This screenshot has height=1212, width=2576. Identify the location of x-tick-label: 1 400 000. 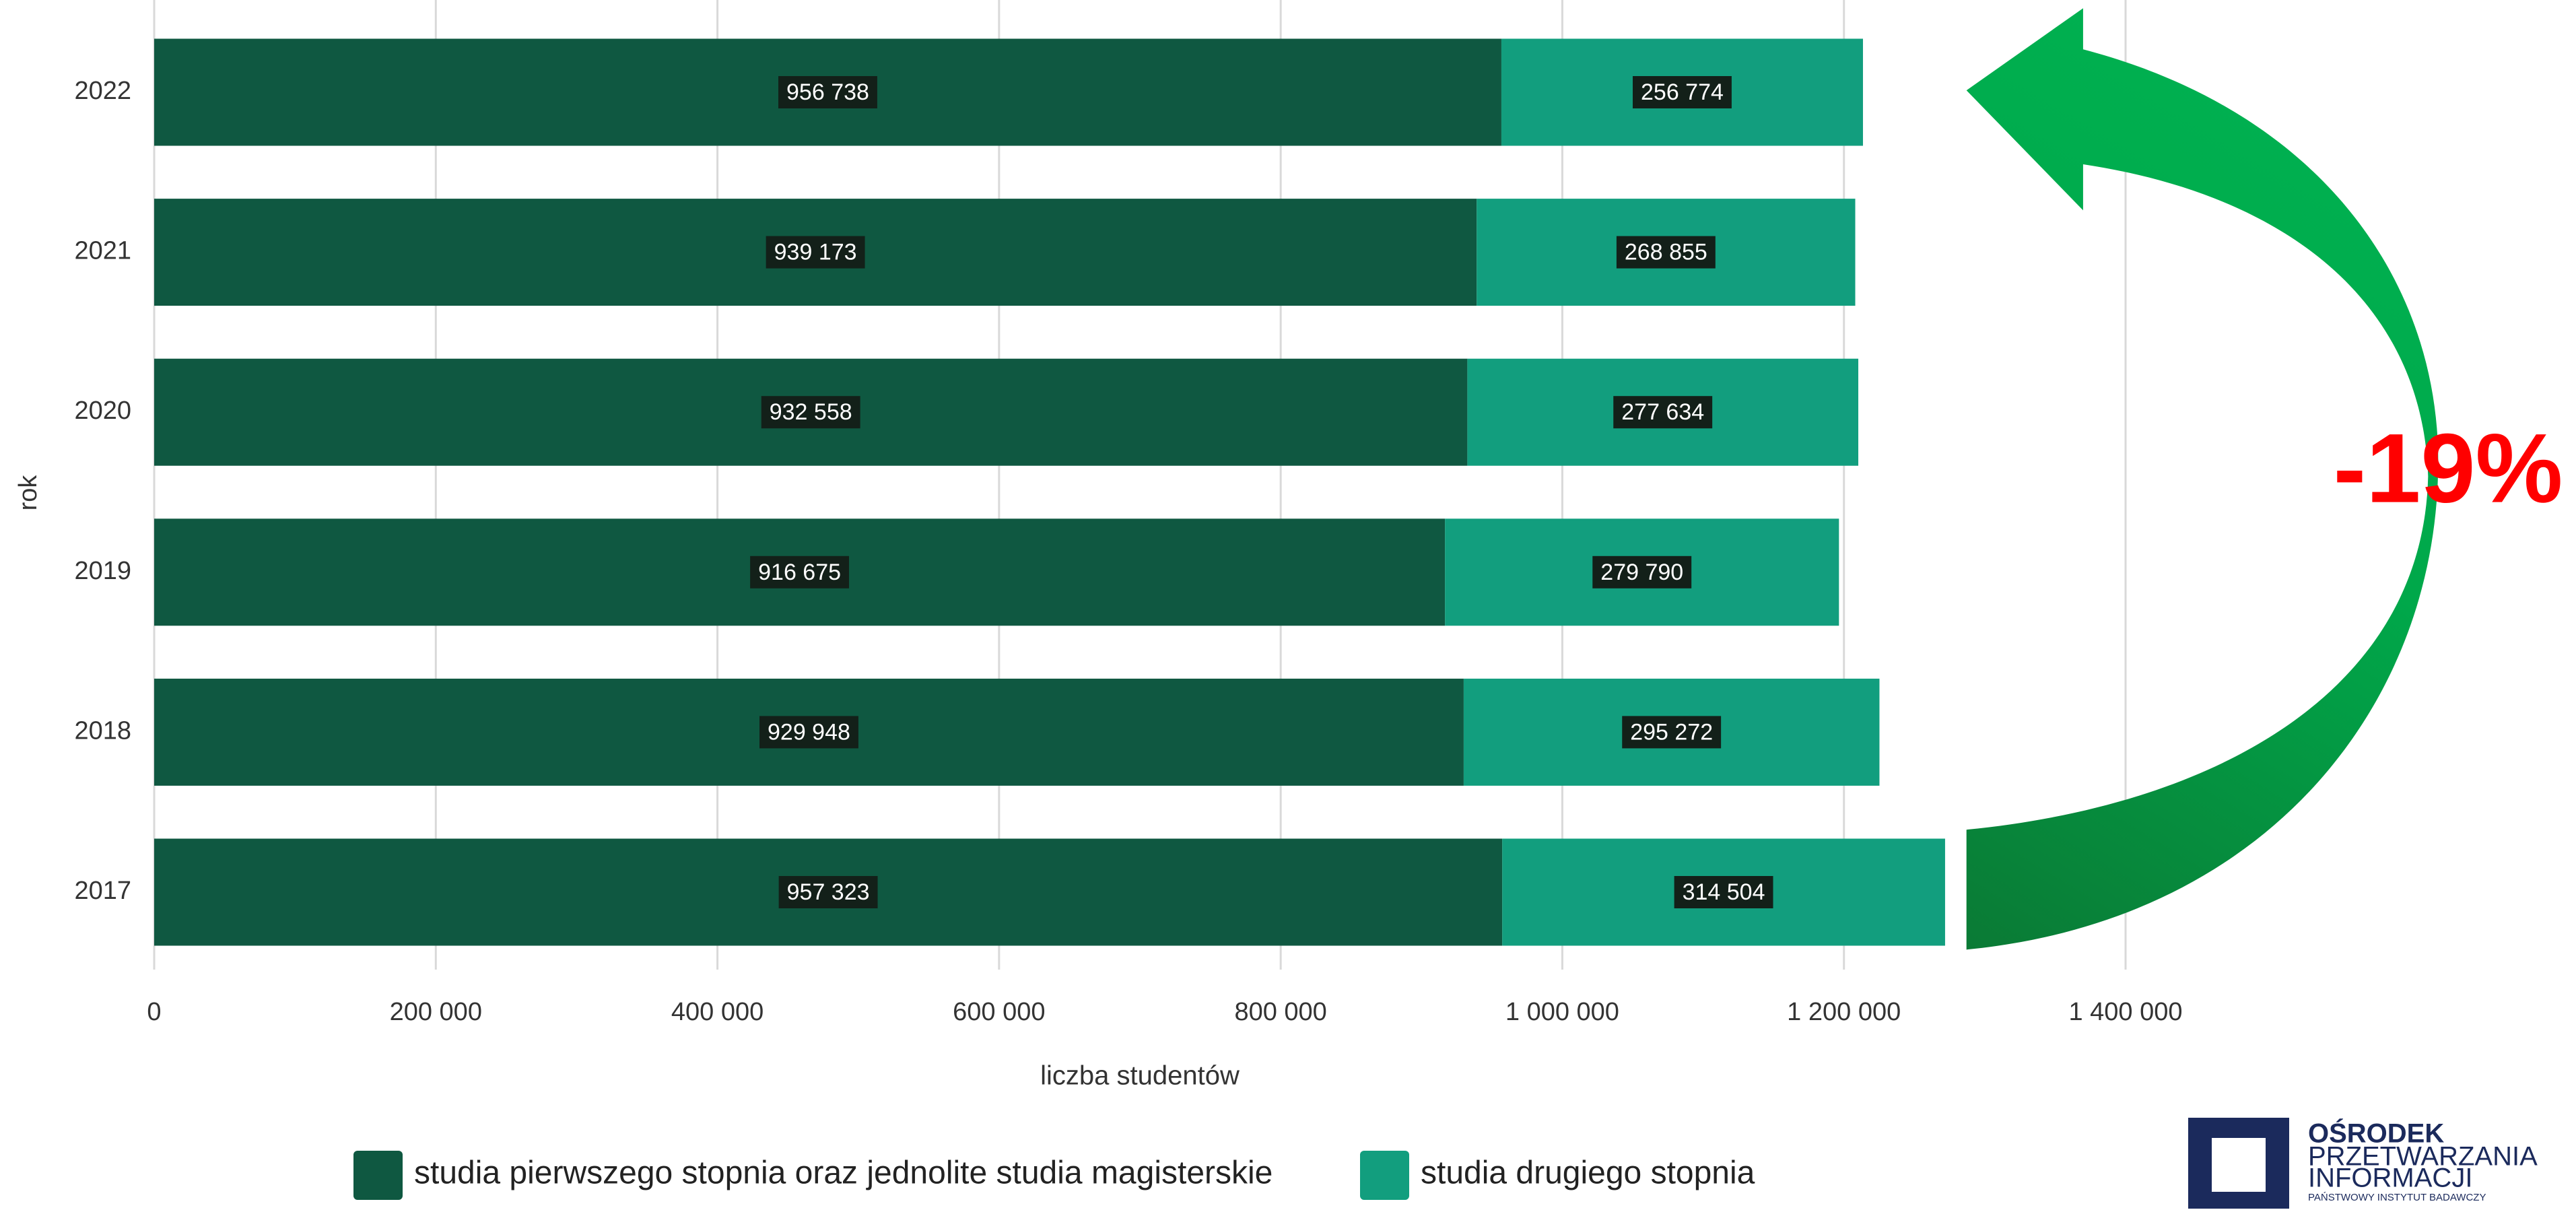
(2125, 1012).